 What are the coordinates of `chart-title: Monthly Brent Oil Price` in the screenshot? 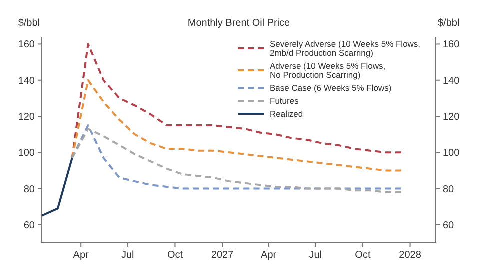 It's located at (239, 23).